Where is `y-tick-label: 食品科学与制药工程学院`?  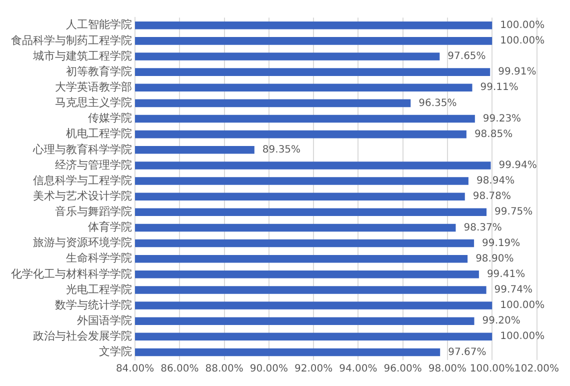
y-tick-label: 食品科学与制药工程学院 is located at coordinates (71, 40).